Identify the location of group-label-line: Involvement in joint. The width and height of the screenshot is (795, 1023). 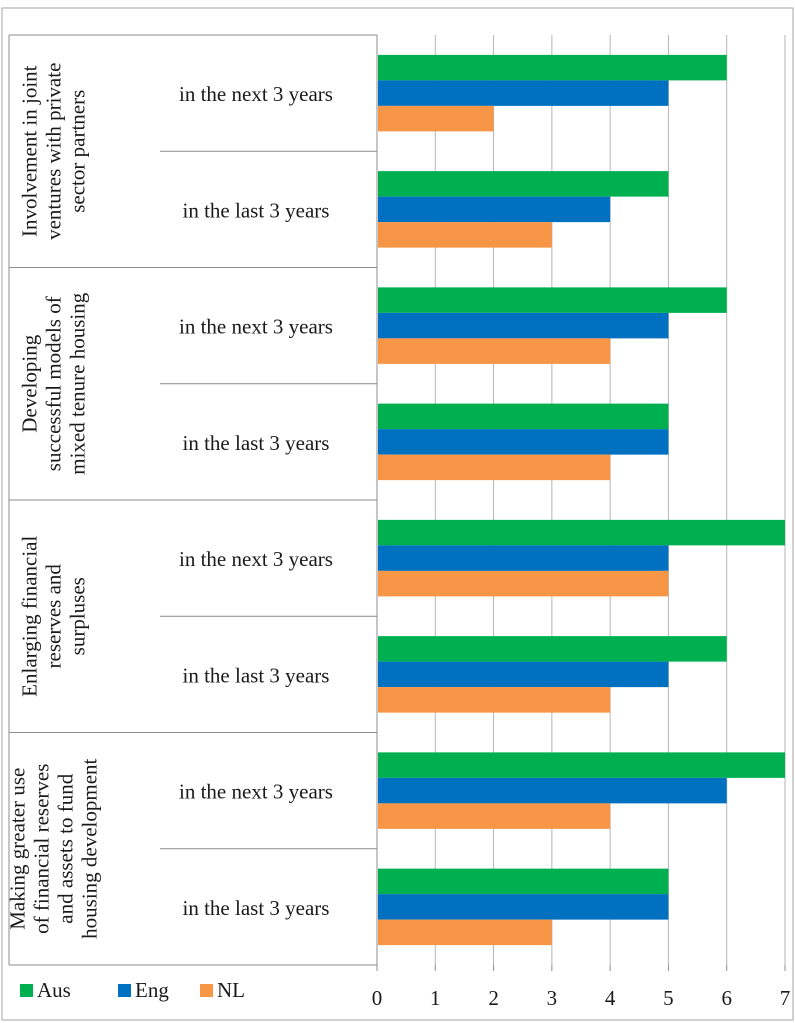
(30, 151).